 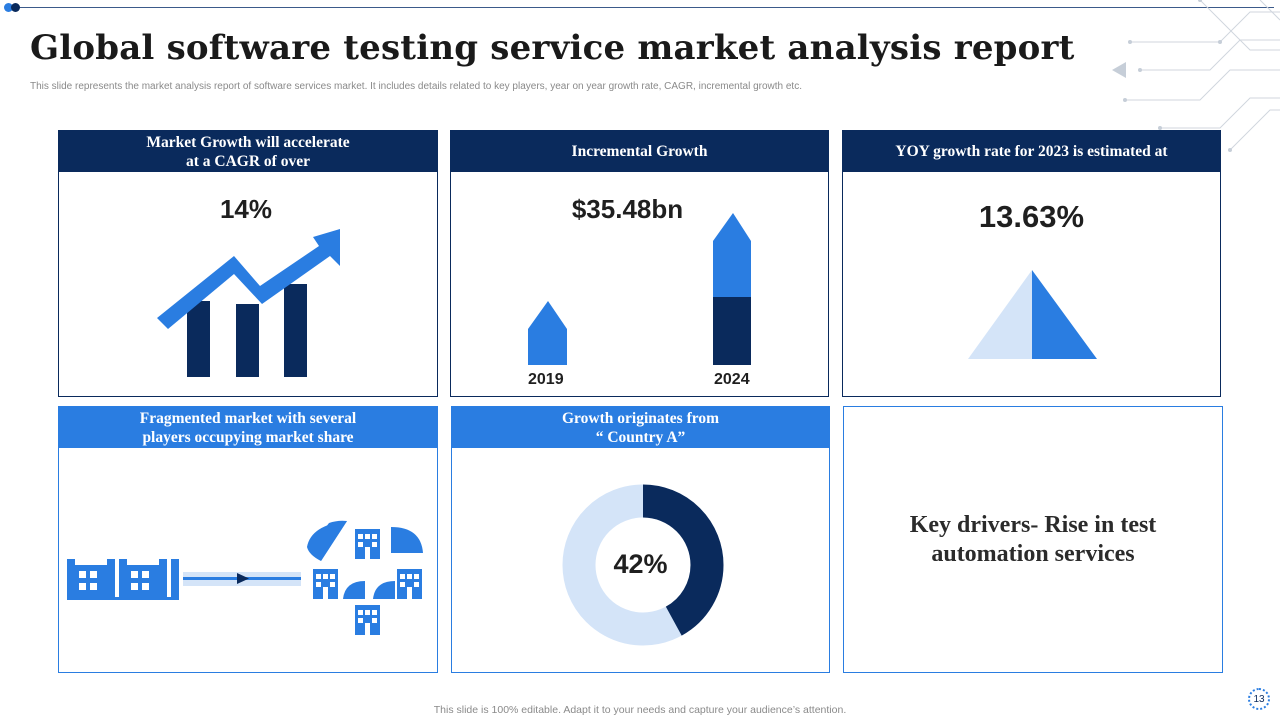 I want to click on incremental-value: $35.48bn, so click(x=627, y=209).